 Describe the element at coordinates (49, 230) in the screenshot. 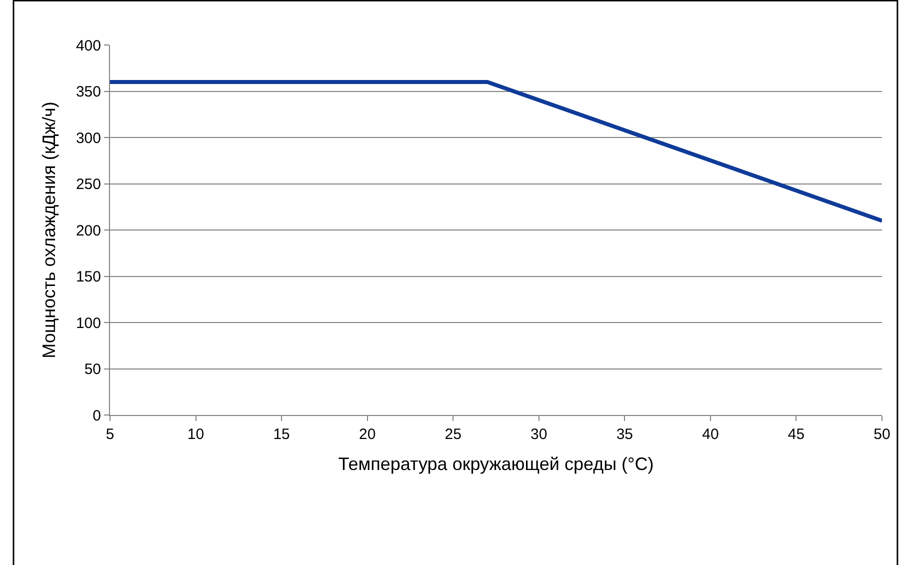

I see `y-axis-title: Мощность охлаждения (кДж/ч)` at that location.